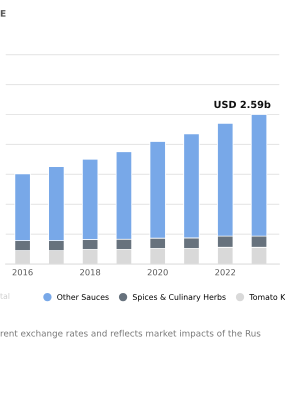 Image resolution: width=285 pixels, height=393 pixels. What do you see at coordinates (225, 272) in the screenshot?
I see `x-tick-label: 2022` at bounding box center [225, 272].